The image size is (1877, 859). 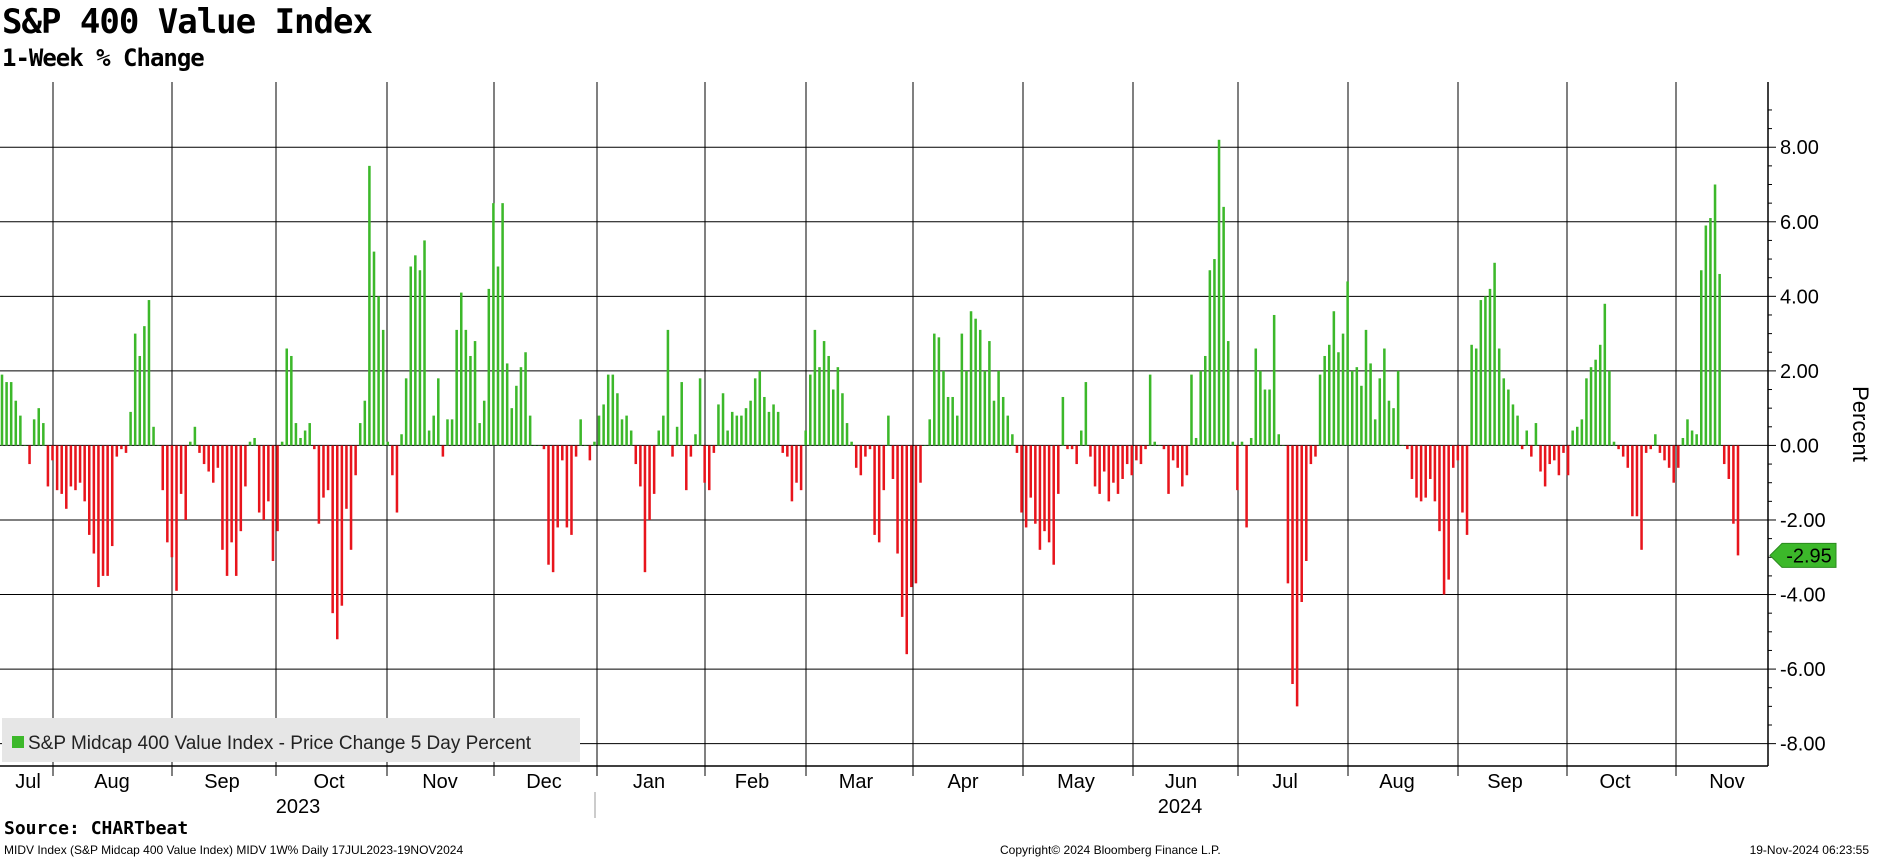 What do you see at coordinates (1799, 148) in the screenshot?
I see `y-tick-label: 8.00` at bounding box center [1799, 148].